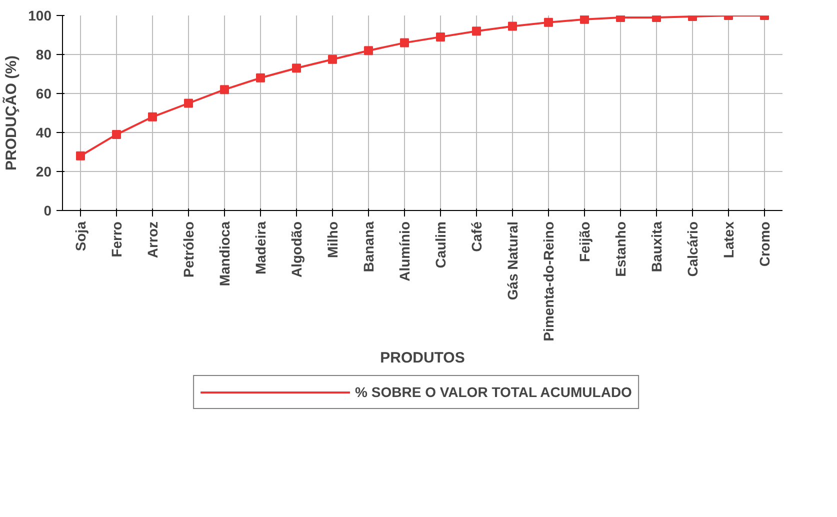  Describe the element at coordinates (224, 253) in the screenshot. I see `x-tick-label: Mandioca` at that location.